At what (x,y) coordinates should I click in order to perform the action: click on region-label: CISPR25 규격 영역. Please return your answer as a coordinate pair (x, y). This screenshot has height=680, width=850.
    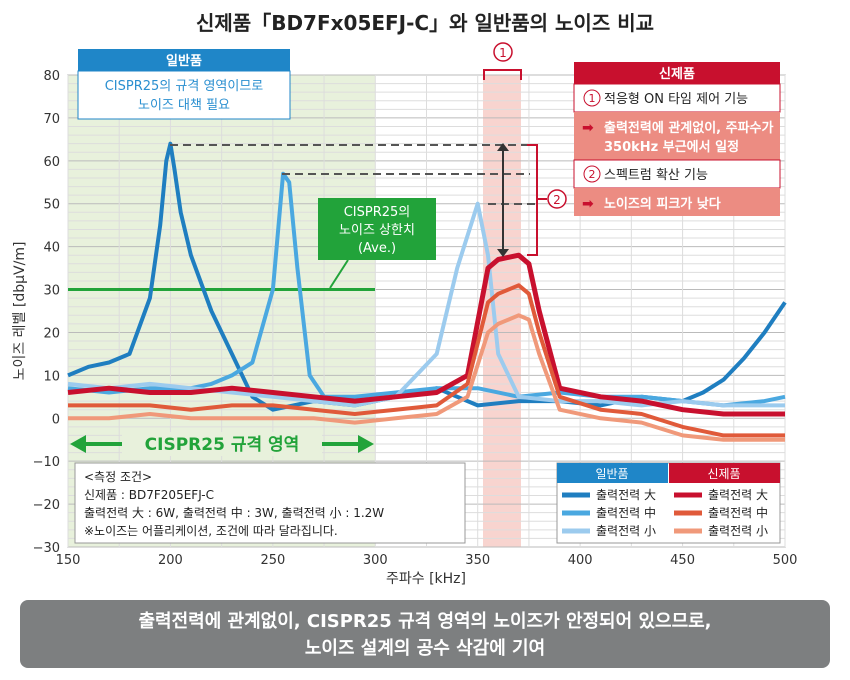
    Looking at the image, I should click on (222, 445).